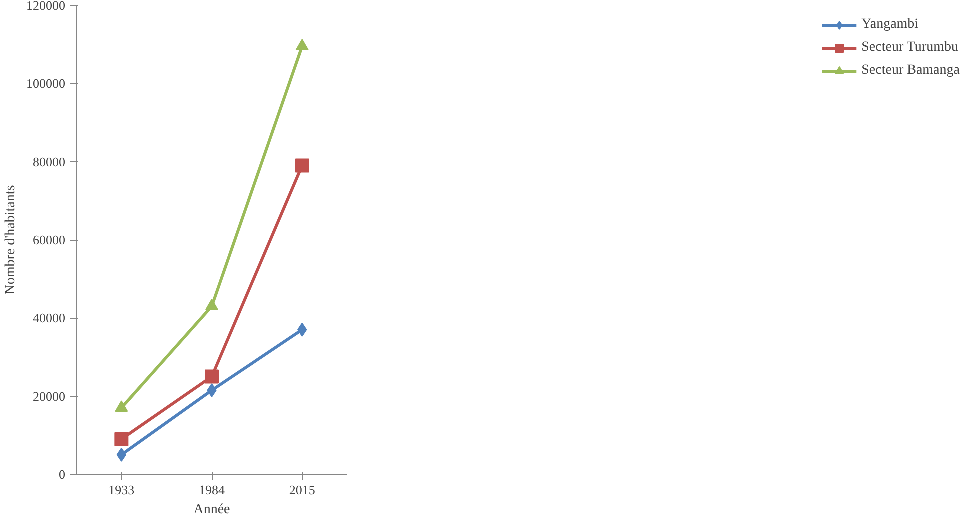 The image size is (978, 529). What do you see at coordinates (910, 48) in the screenshot?
I see `legend-label: Secteur Turumbu` at bounding box center [910, 48].